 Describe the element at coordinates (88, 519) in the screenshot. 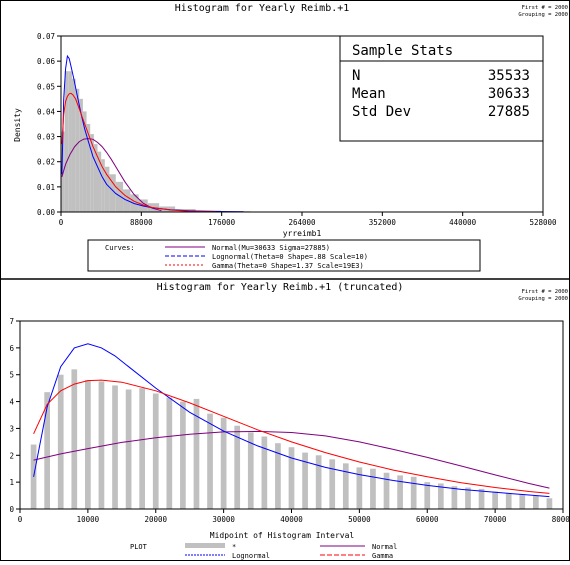

I see `p2-x-tick-label-1: 10000` at that location.